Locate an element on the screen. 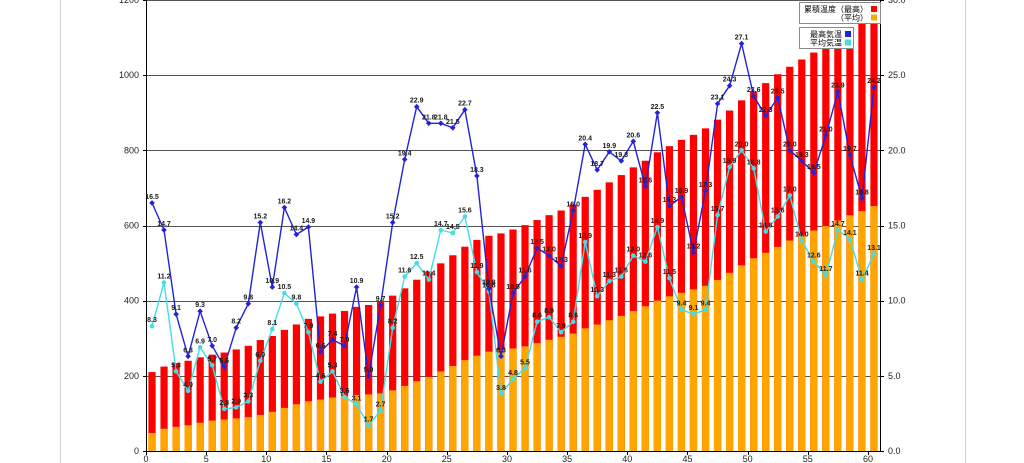 This screenshot has height=463, width=1024. max-temp-label: 18.3 is located at coordinates (477, 170).